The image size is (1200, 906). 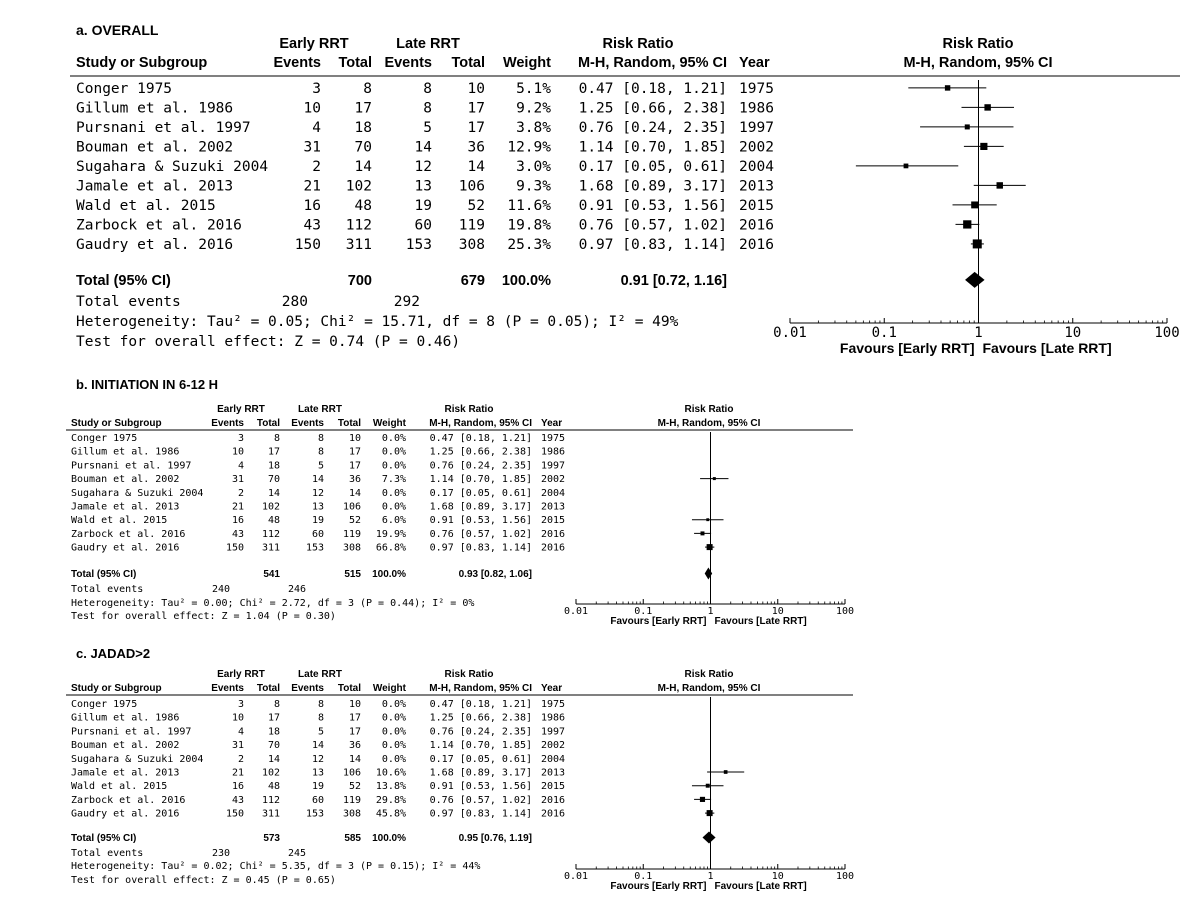 I want to click on header-early-rrt: Early RRT, so click(x=241, y=674).